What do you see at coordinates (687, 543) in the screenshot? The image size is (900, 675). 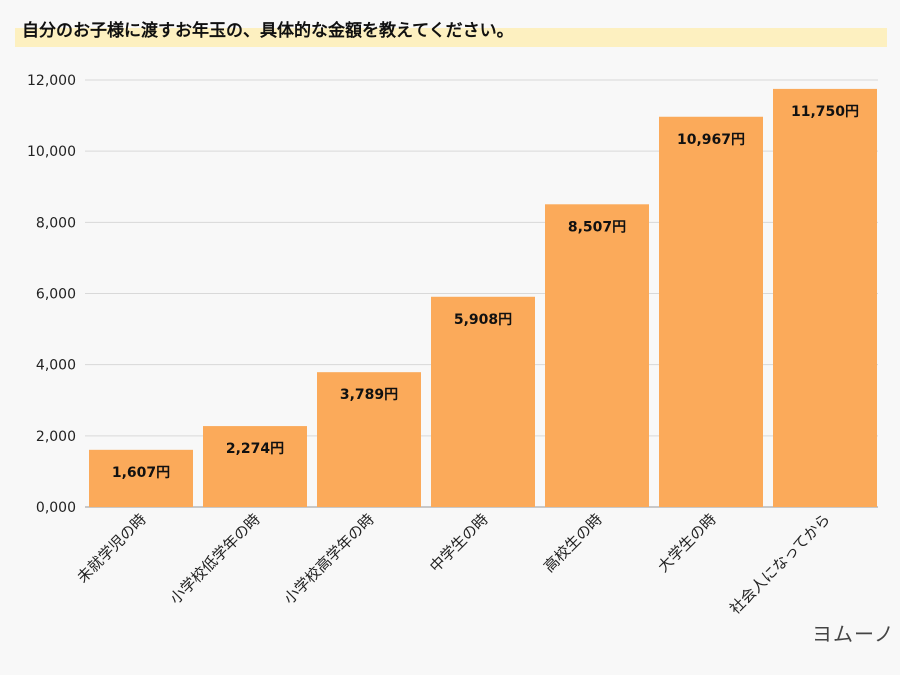 I see `x-tick-label: 大学生の時` at bounding box center [687, 543].